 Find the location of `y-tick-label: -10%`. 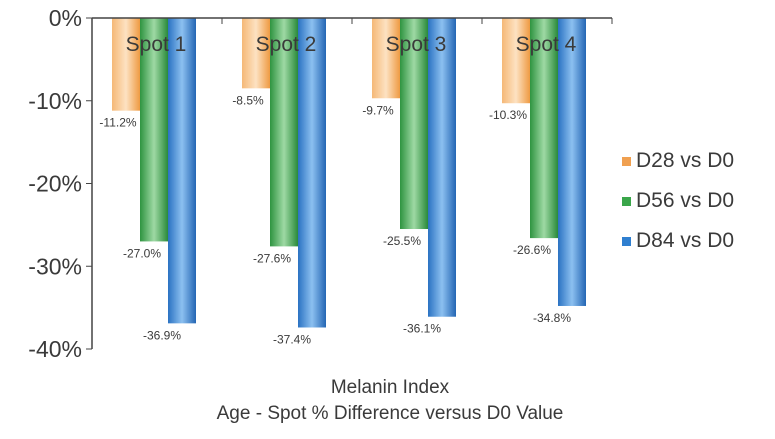

y-tick-label: -10% is located at coordinates (55, 101).